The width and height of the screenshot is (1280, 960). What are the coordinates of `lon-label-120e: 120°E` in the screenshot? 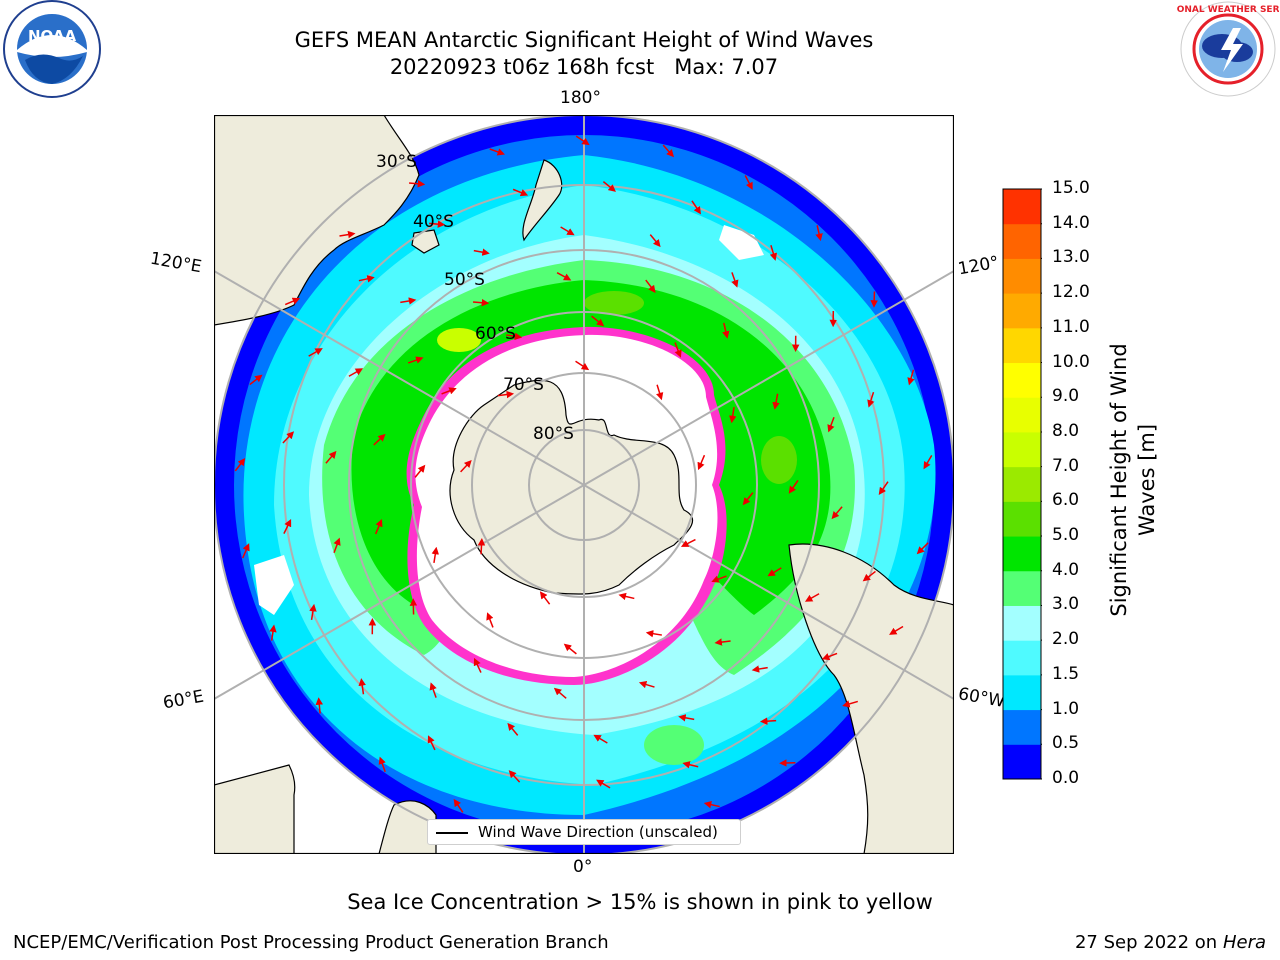 It's located at (176, 263).